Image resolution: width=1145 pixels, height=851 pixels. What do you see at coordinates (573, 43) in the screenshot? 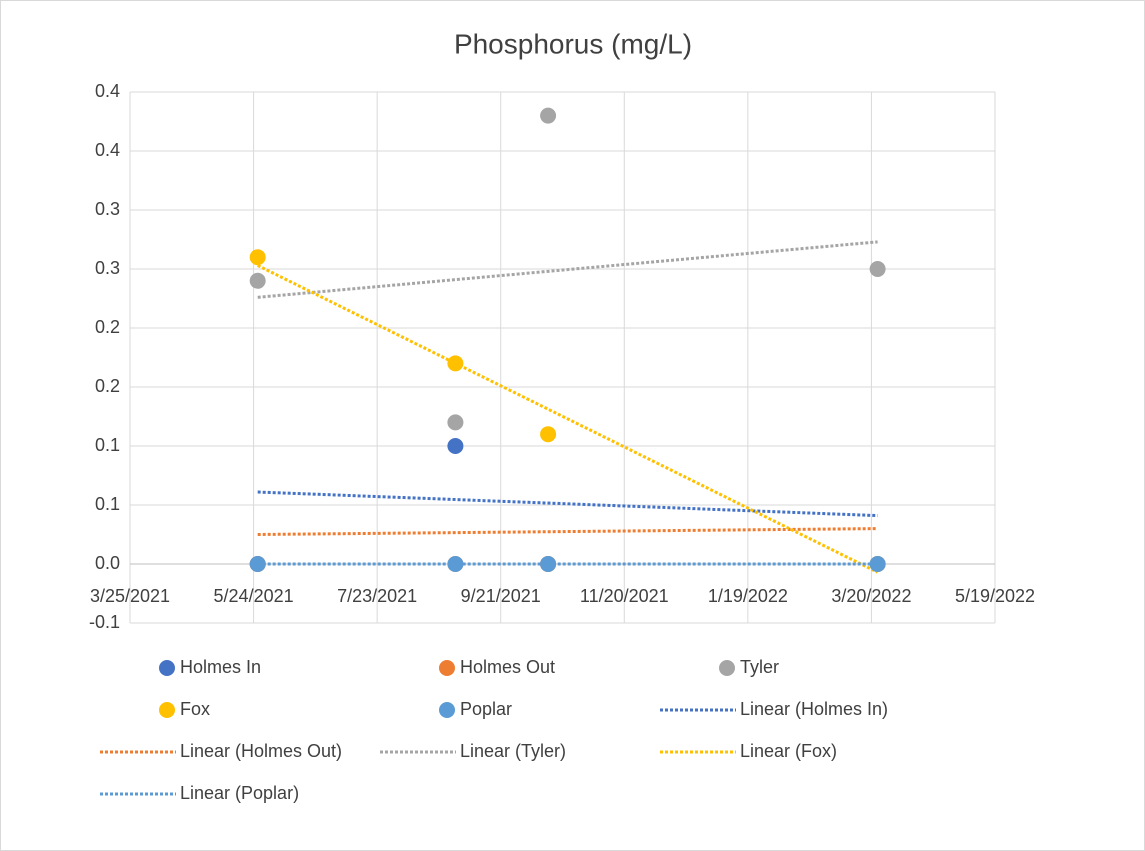
I see `chart-title: Phosphorus (mg/L)` at bounding box center [573, 43].